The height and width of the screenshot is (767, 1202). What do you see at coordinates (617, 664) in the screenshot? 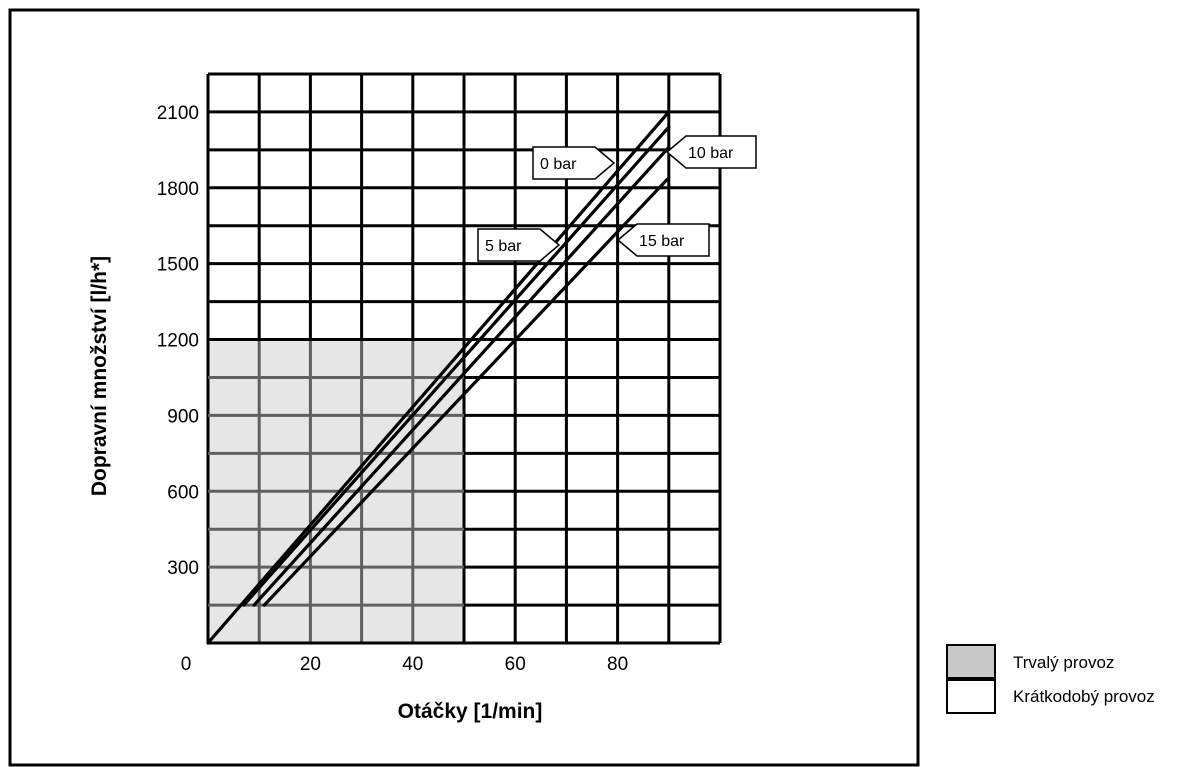
I see `x-tick-label: 80` at bounding box center [617, 664].